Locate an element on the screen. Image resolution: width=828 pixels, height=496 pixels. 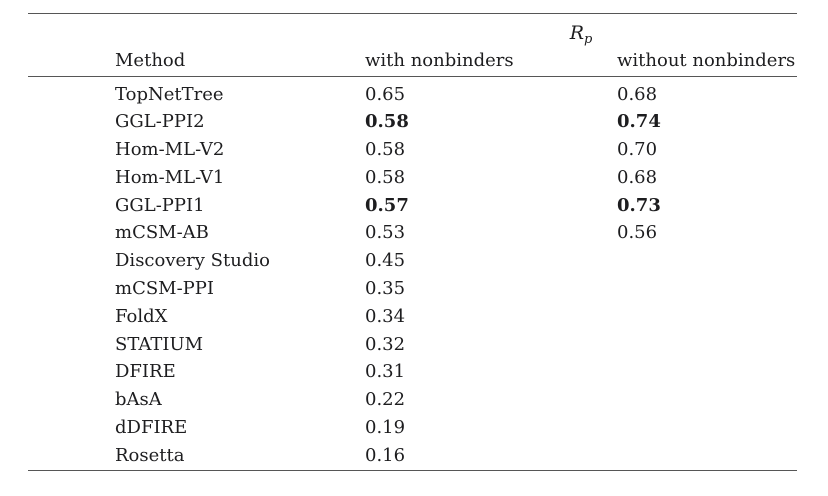
with-nonbinders-cell: 0.35 is located at coordinates (385, 289).